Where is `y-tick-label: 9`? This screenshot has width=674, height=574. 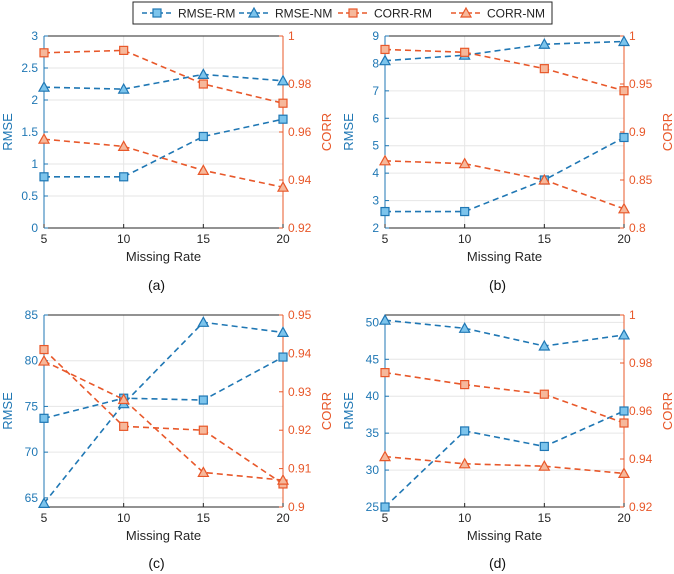
y-tick-label: 9 is located at coordinates (375, 36).